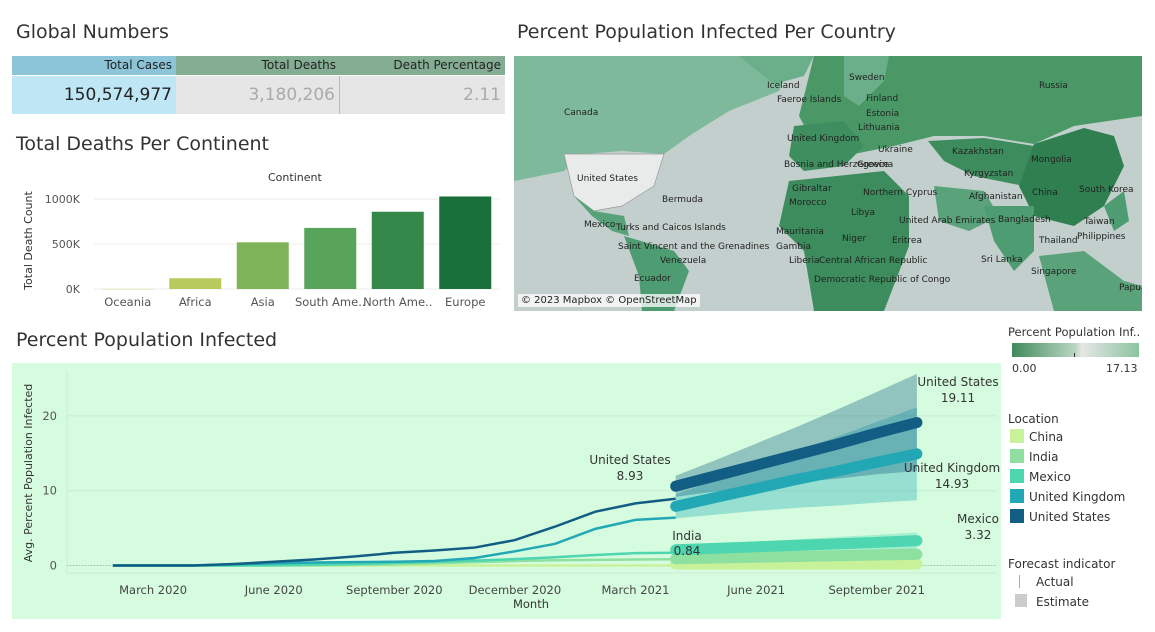 Image resolution: width=1155 pixels, height=632 pixels. Describe the element at coordinates (394, 590) in the screenshot. I see `line-xtick-label: September 2020` at that location.